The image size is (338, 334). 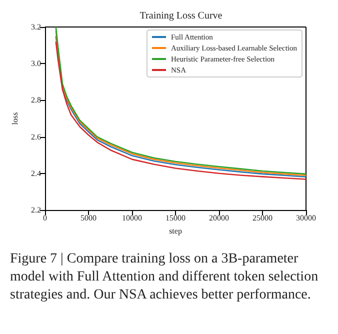 I want to click on y-tick-label: 3.0, so click(x=36, y=63).